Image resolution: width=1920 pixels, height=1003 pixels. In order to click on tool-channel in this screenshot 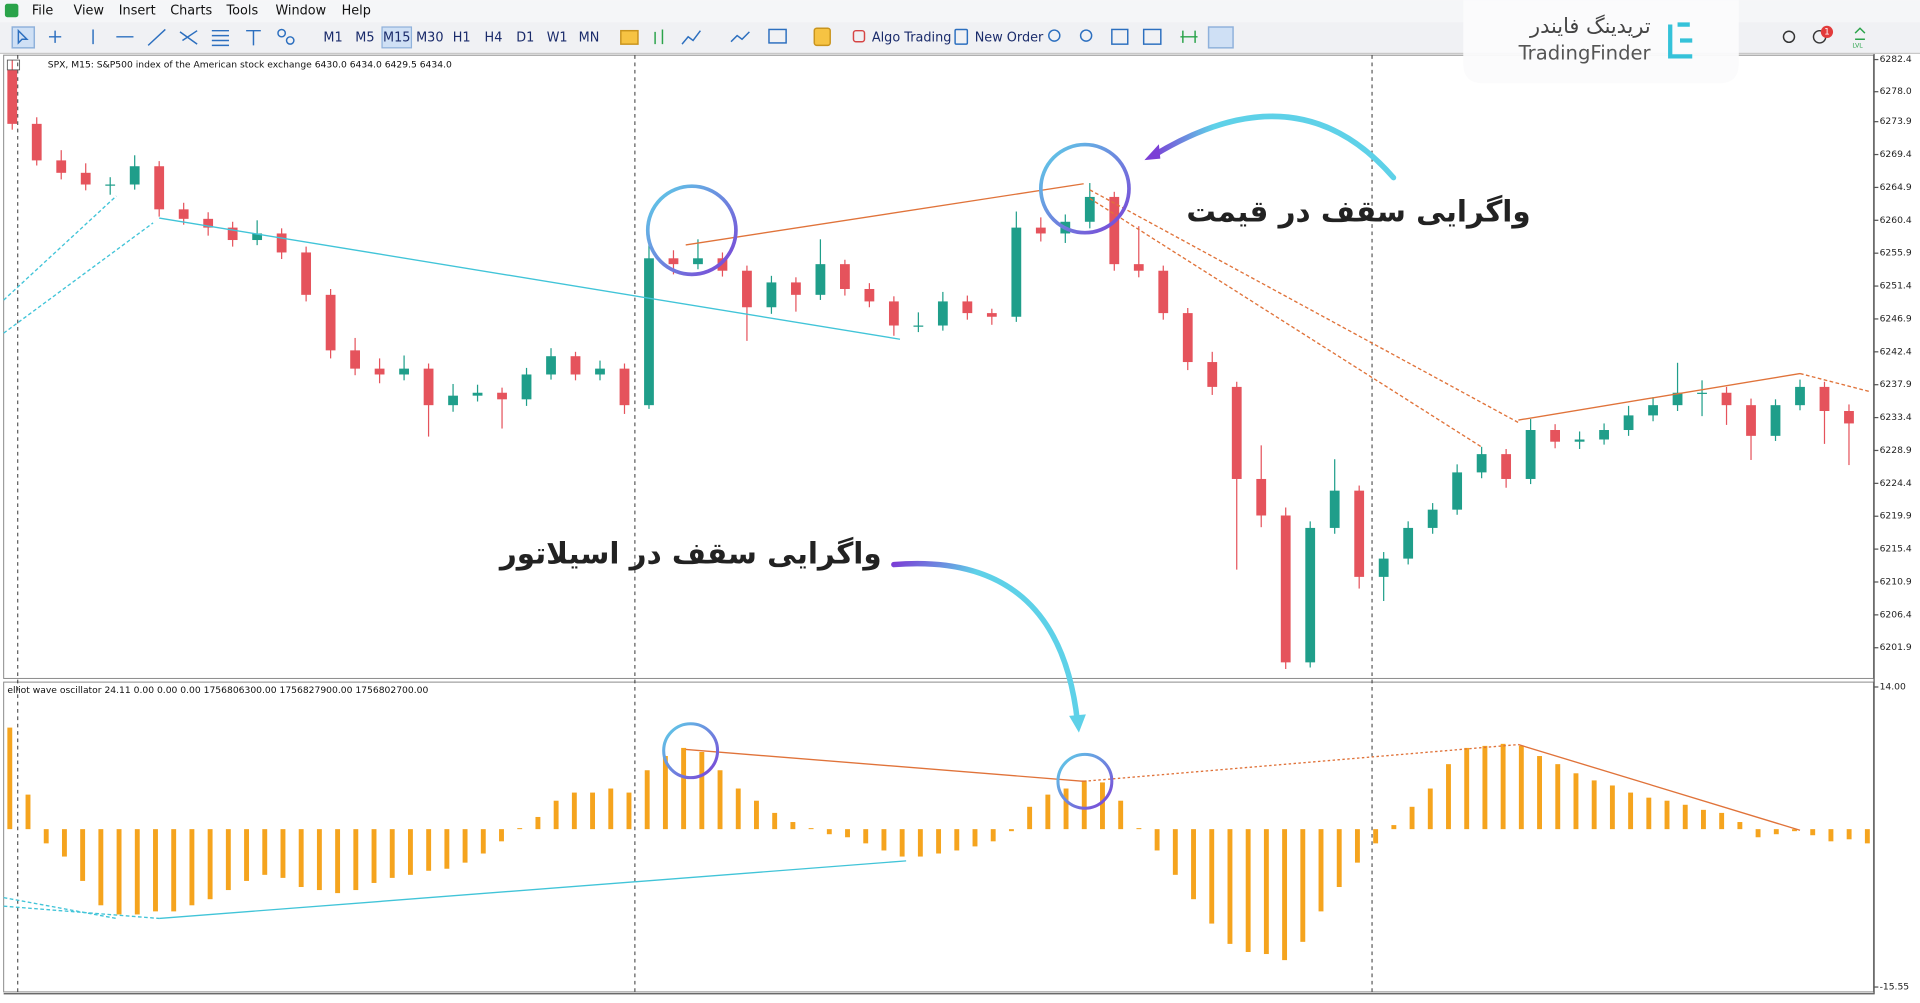, I will do `click(188, 37)`.